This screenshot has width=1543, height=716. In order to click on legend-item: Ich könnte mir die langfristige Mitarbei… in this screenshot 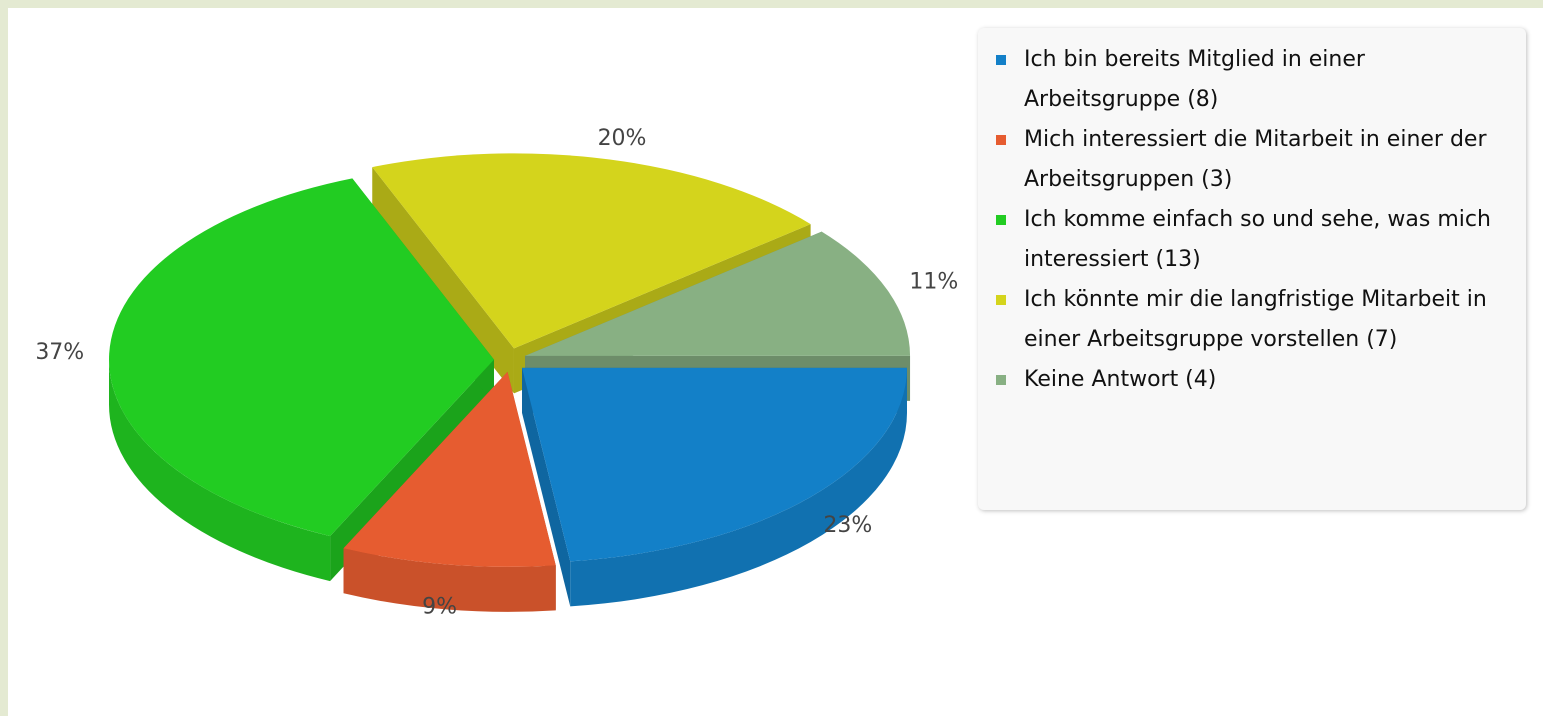, I will do `click(1248, 320)`.